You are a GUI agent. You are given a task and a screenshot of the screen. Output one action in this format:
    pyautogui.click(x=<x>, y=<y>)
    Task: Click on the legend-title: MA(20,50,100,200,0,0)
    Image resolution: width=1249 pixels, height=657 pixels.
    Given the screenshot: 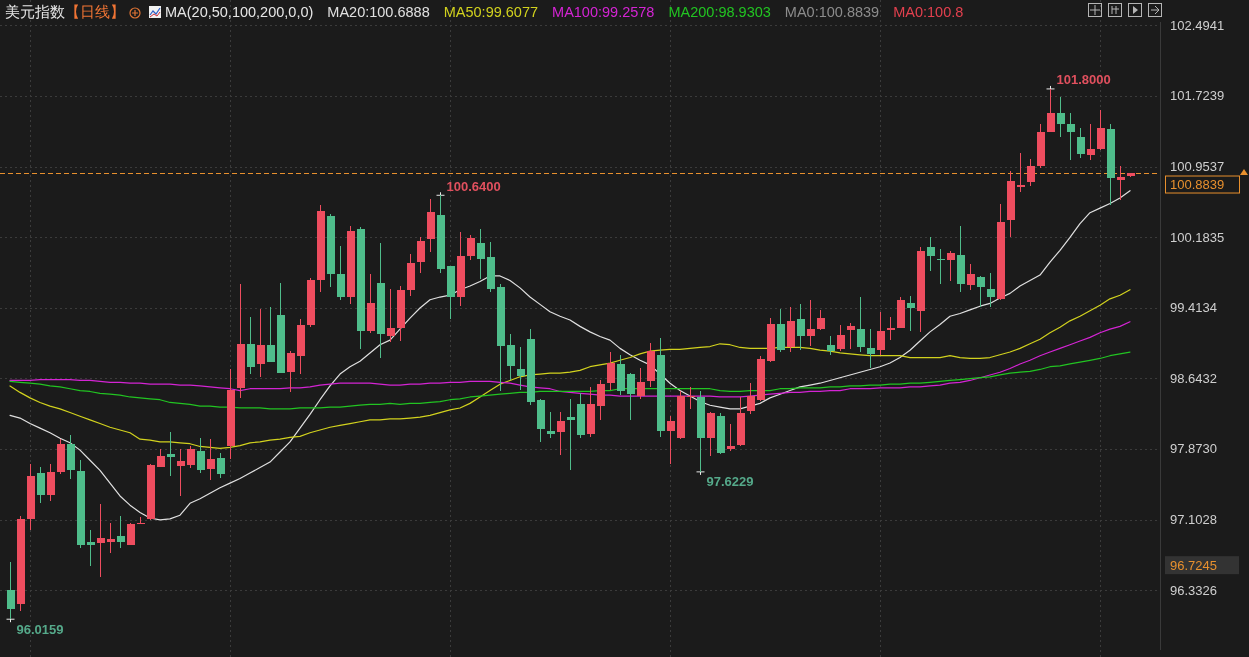 What is the action you would take?
    pyautogui.click(x=239, y=12)
    